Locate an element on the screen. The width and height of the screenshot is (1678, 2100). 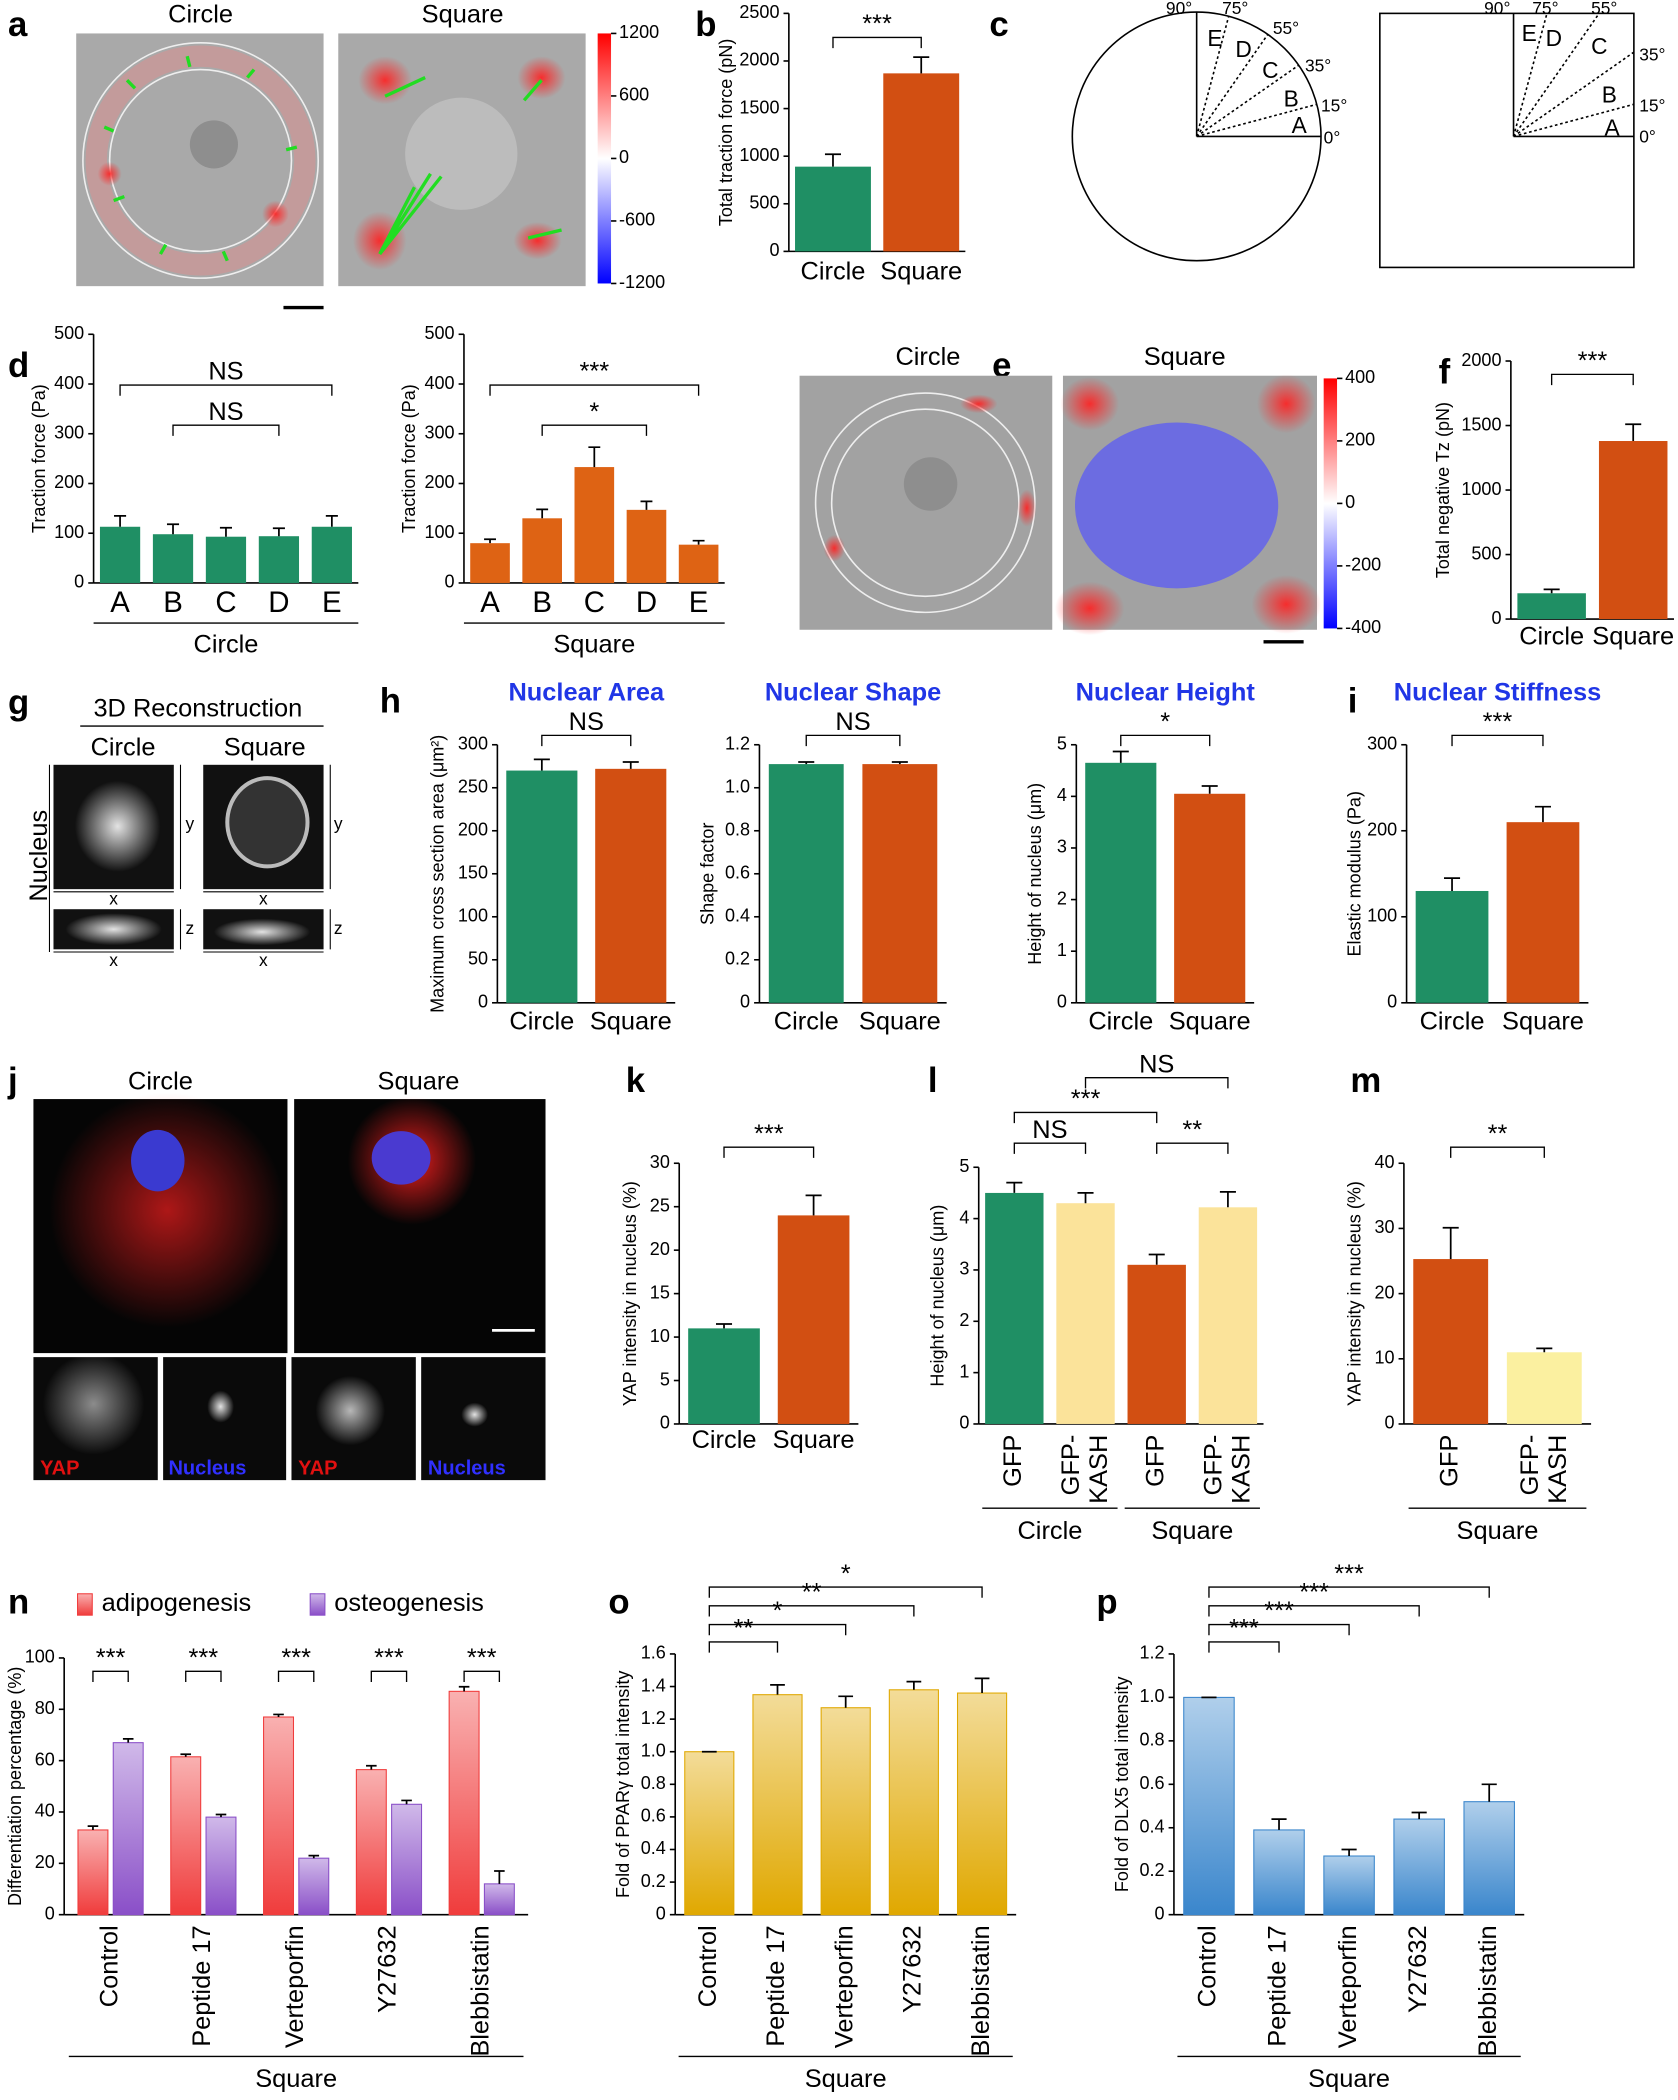
nucleus is located at coordinates (267, 822).